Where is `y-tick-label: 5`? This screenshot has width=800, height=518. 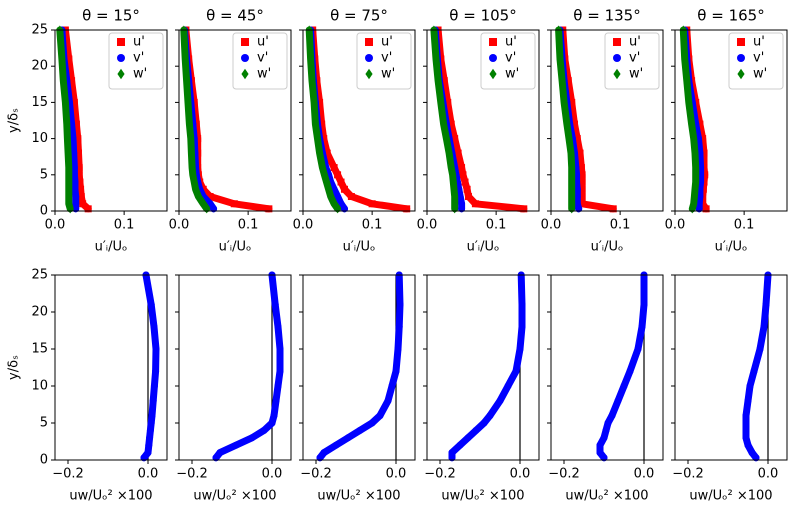
y-tick-label: 5 is located at coordinates (44, 423).